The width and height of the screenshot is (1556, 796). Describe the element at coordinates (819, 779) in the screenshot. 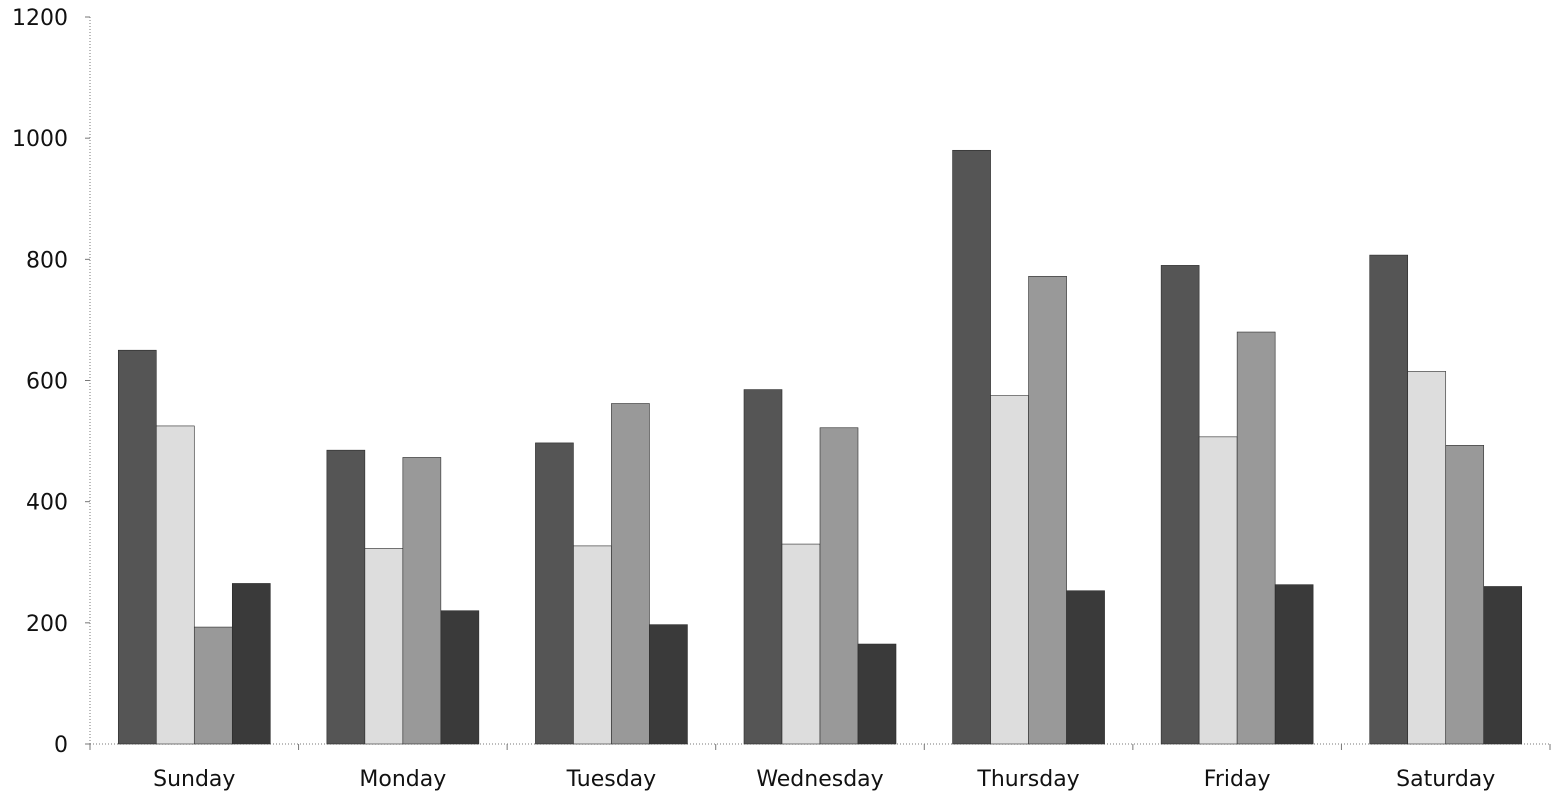

I see `x-category-label: Wednesday` at that location.